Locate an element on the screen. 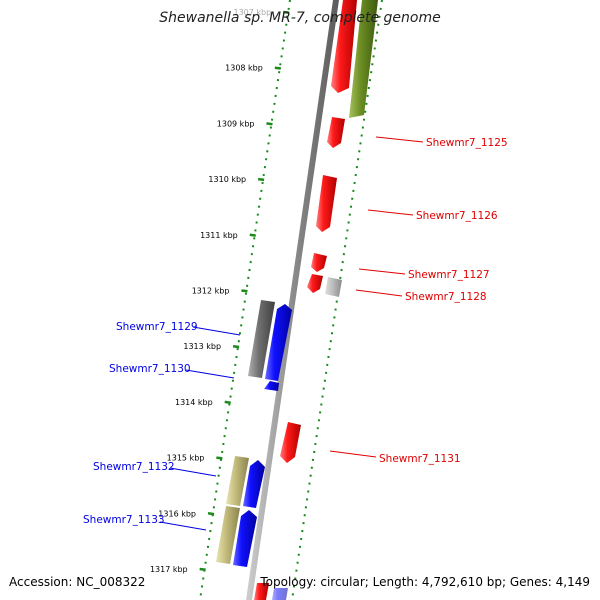 This screenshot has height=600, width=600. tick-label: 1316 kbp is located at coordinates (177, 513).